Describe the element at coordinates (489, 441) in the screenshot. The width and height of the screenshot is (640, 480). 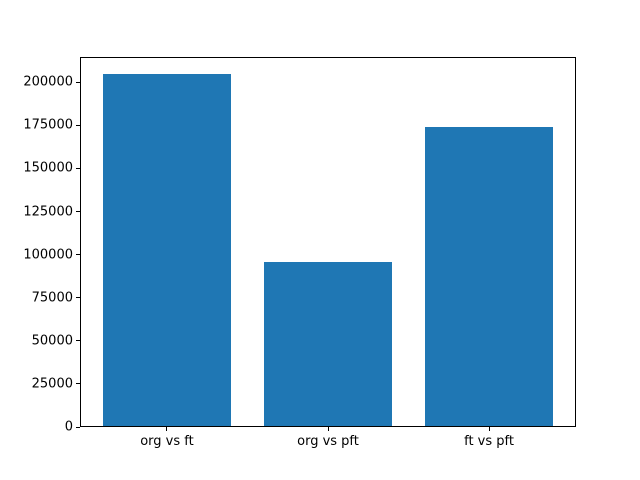
I see `xtick-label-ft-vs-pft: ft vs pft` at that location.